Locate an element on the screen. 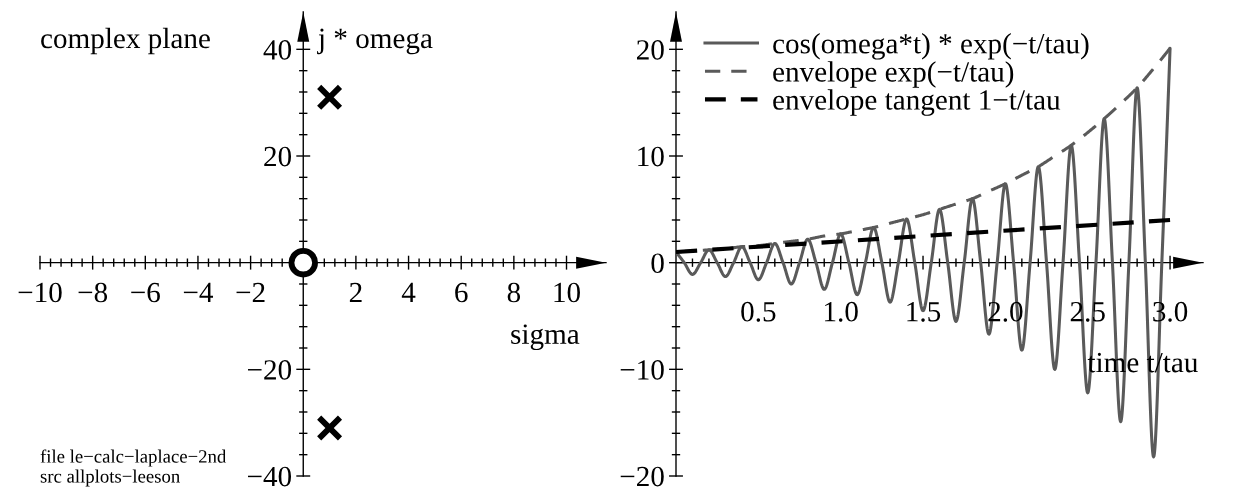  x-tick-label: −4 is located at coordinates (198, 292).